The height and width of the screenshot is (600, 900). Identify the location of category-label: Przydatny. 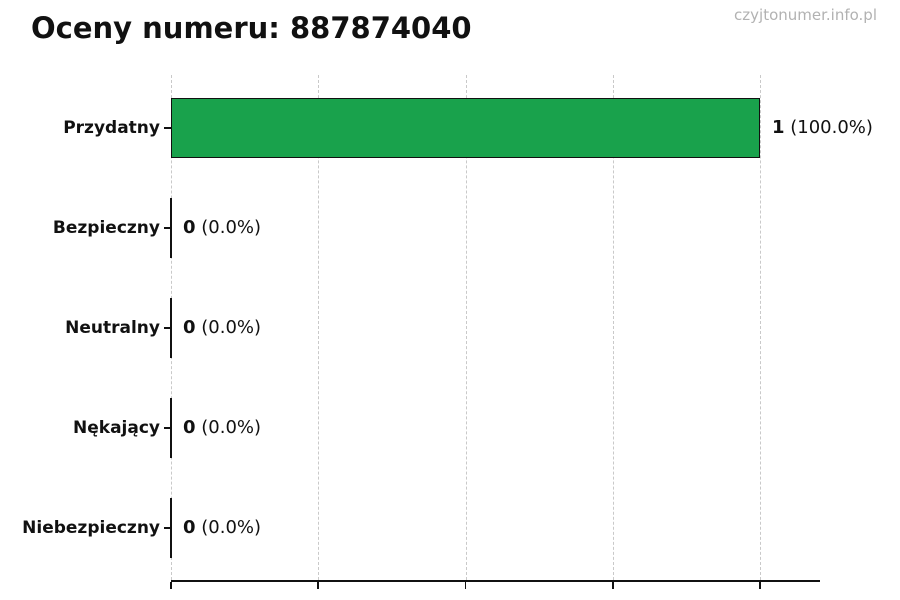
(111, 128).